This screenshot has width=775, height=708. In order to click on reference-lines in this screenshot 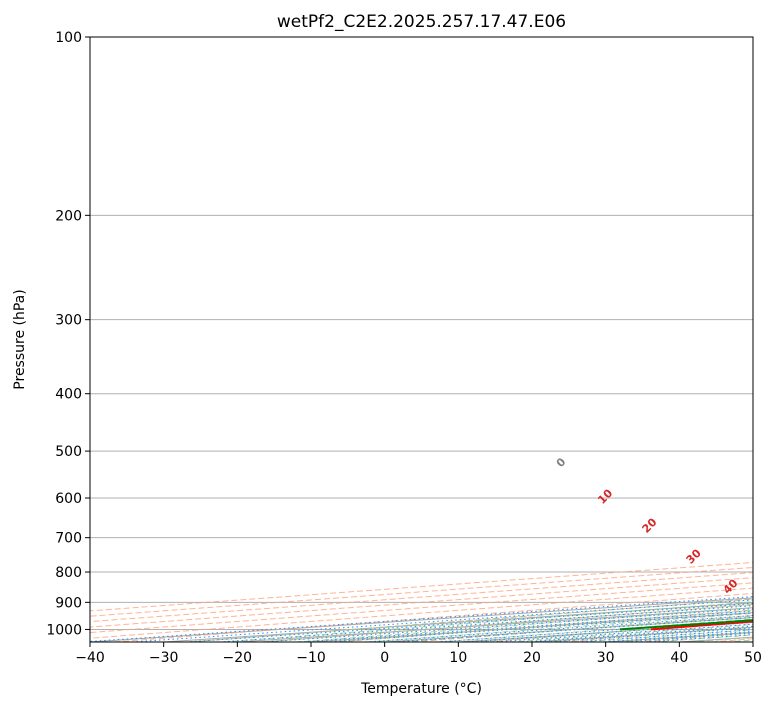, I will do `click(421, 601)`.